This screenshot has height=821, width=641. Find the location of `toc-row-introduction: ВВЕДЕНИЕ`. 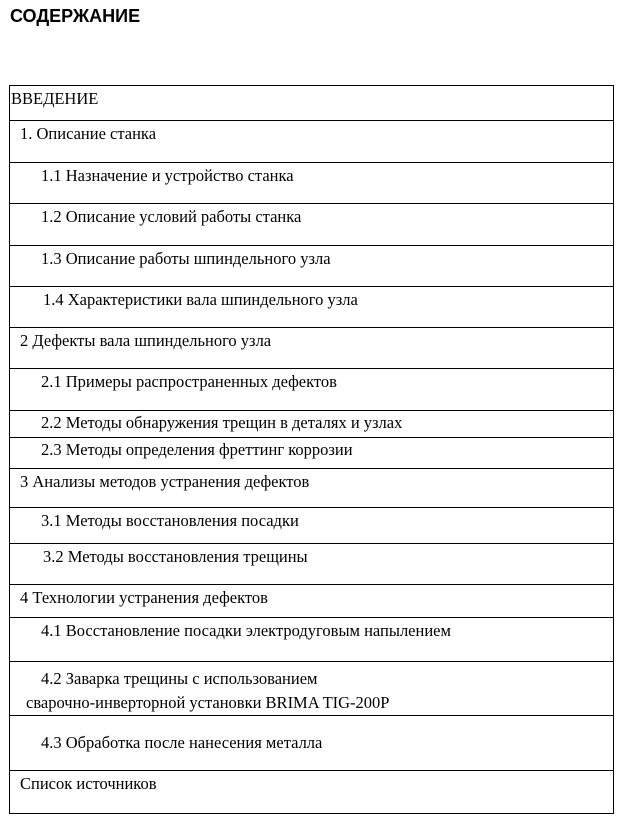

toc-row-introduction: ВВЕДЕНИЕ is located at coordinates (311, 103).